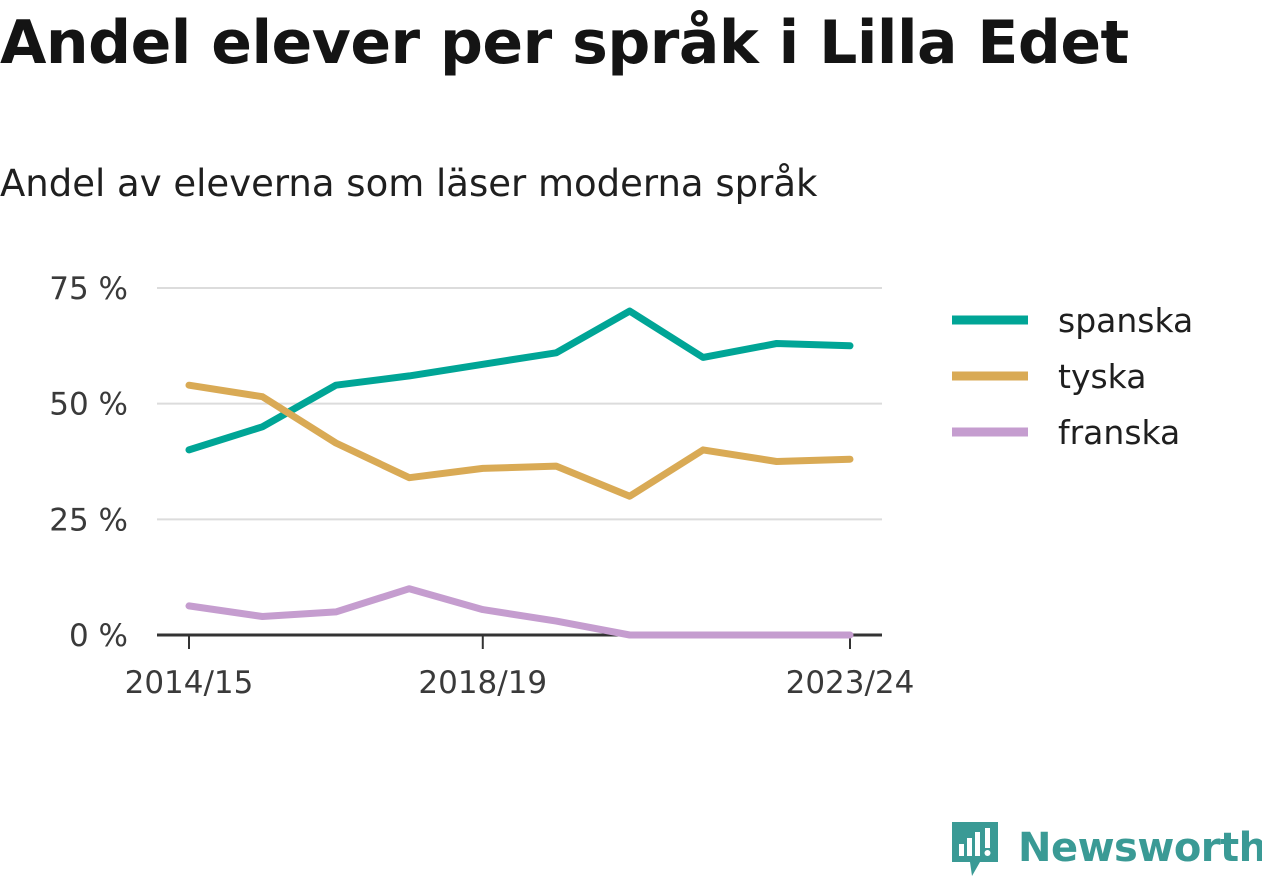  I want to click on series-line-spanska, so click(519, 380).